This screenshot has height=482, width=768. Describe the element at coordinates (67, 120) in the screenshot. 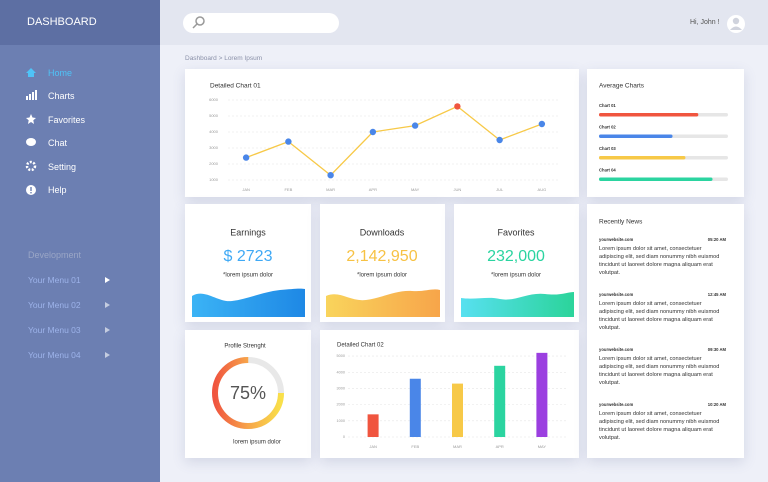

I see `menu-item: Favorites` at that location.